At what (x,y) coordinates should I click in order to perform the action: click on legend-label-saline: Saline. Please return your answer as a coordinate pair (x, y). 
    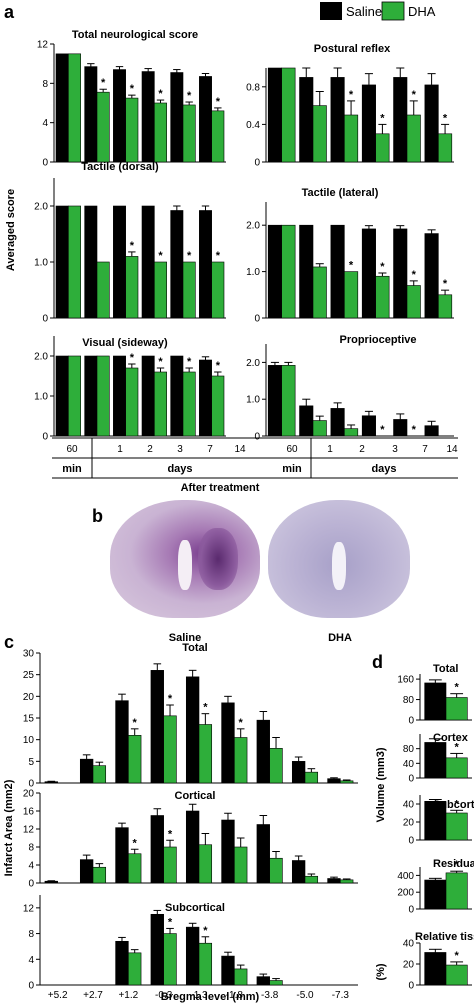
    Looking at the image, I should click on (364, 11).